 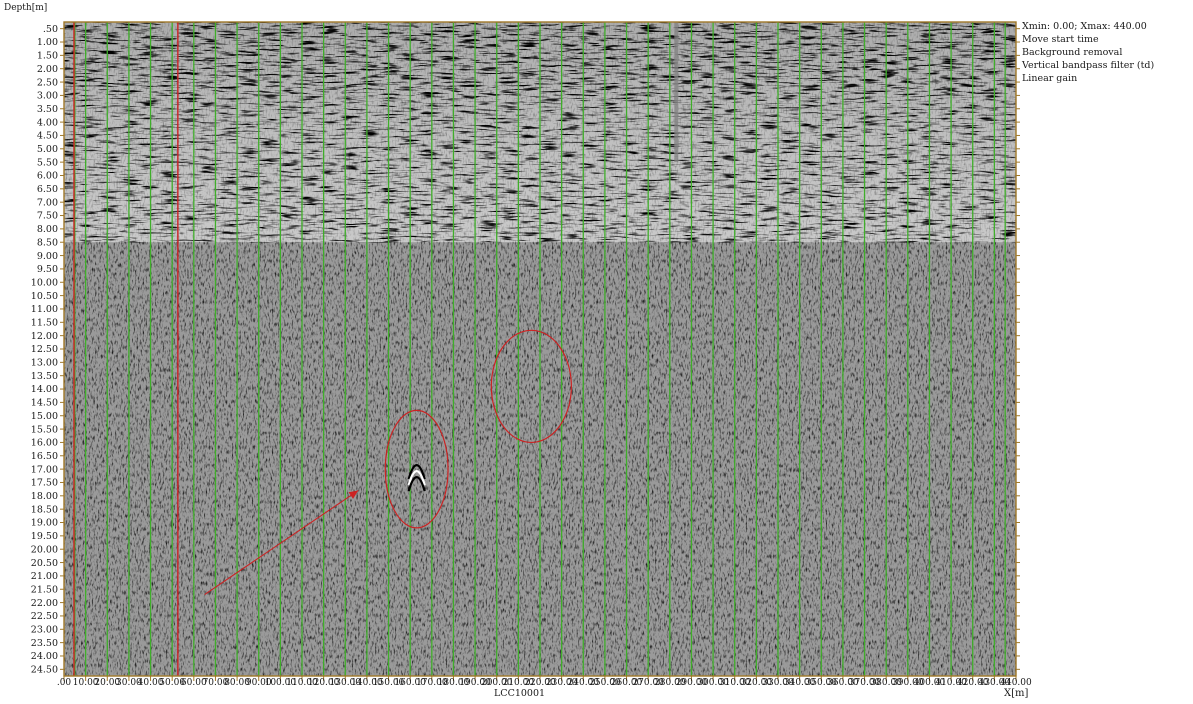 I want to click on arrow-line, so click(x=281, y=543).